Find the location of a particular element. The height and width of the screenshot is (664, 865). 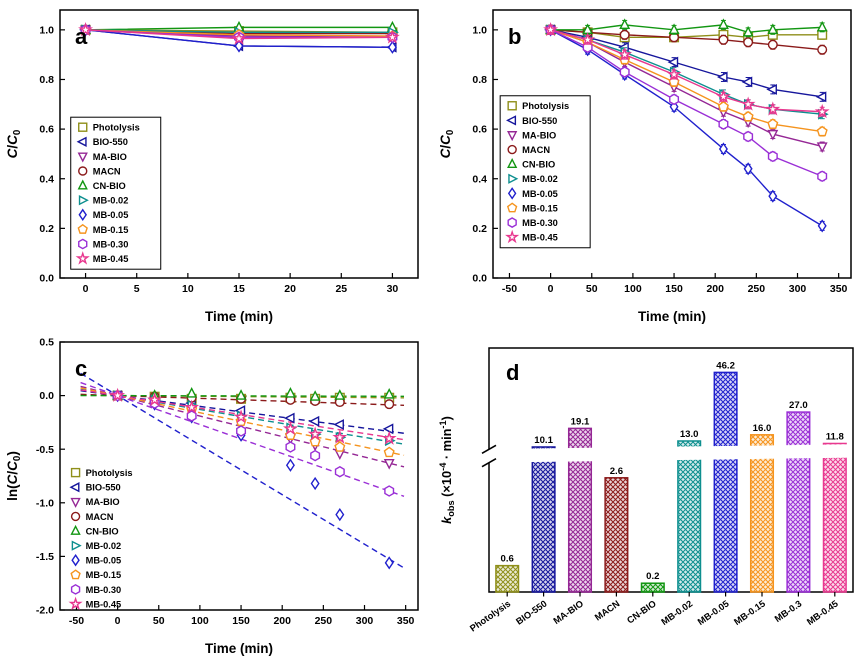

legend-label-MB-0.05: MB-0.05 is located at coordinates (104, 561).